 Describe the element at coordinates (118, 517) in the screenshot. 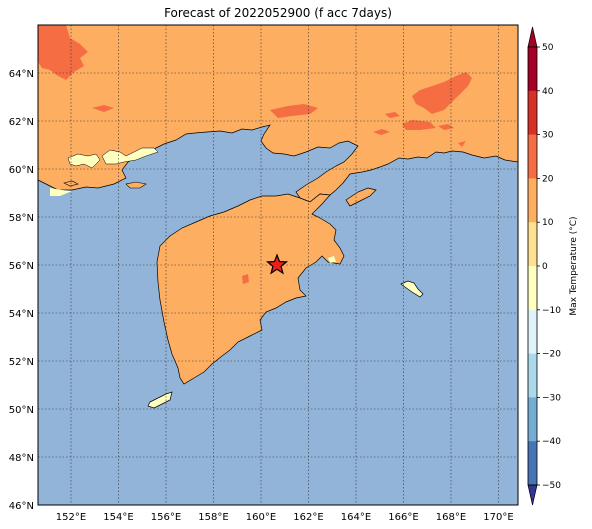

I see `lon-label-154: 154°E` at that location.